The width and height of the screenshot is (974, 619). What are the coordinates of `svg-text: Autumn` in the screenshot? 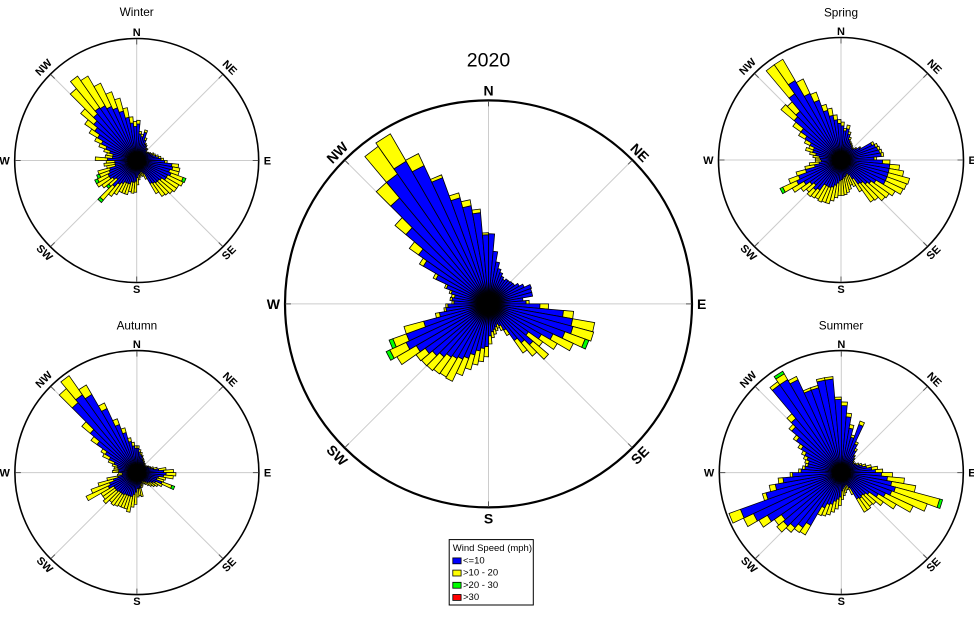 It's located at (137, 326).